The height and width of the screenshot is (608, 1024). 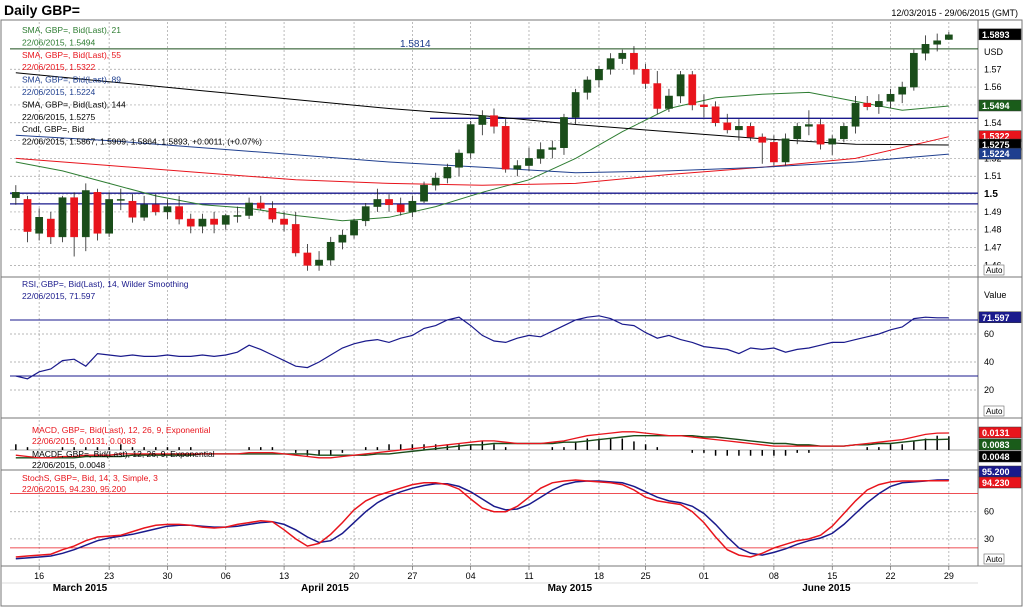 What do you see at coordinates (996, 318) in the screenshot?
I see `value-badge-label: 71.597` at bounding box center [996, 318].